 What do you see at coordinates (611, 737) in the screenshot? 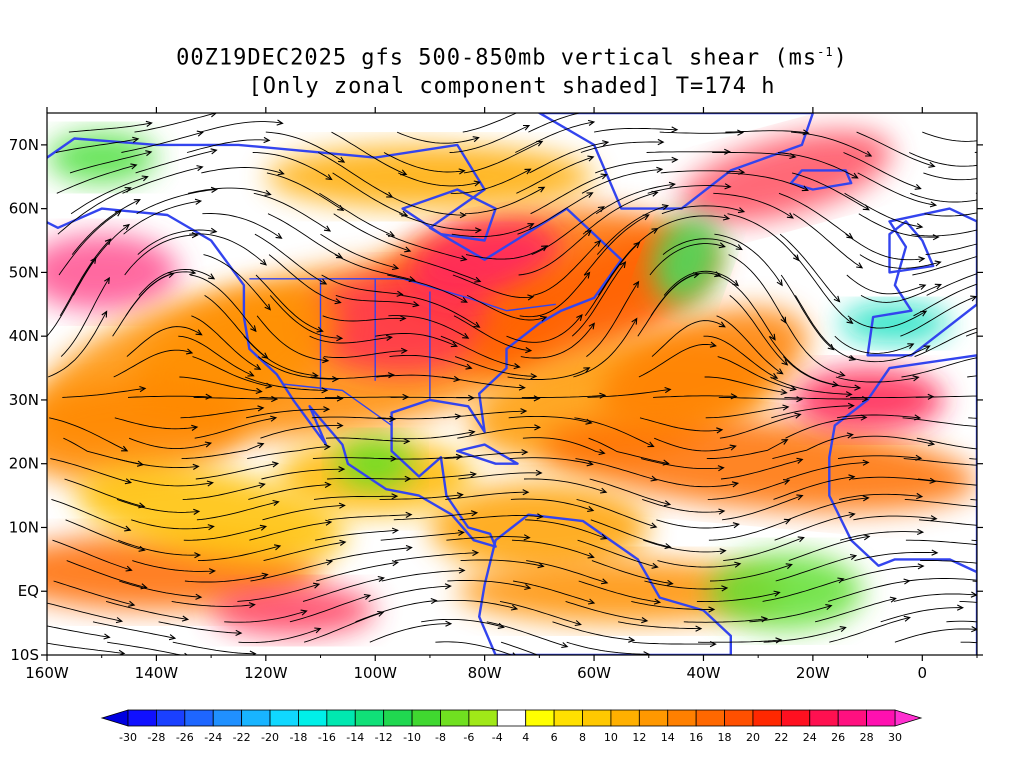
I see `colorbar-label: 10` at bounding box center [611, 737].